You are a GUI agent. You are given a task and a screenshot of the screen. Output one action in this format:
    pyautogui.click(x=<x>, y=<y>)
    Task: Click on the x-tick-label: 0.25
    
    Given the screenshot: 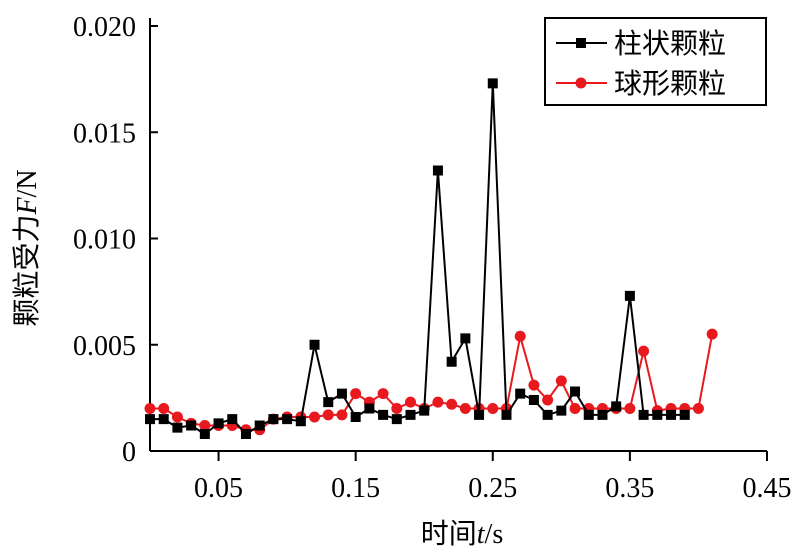 What is the action you would take?
    pyautogui.click(x=492, y=488)
    